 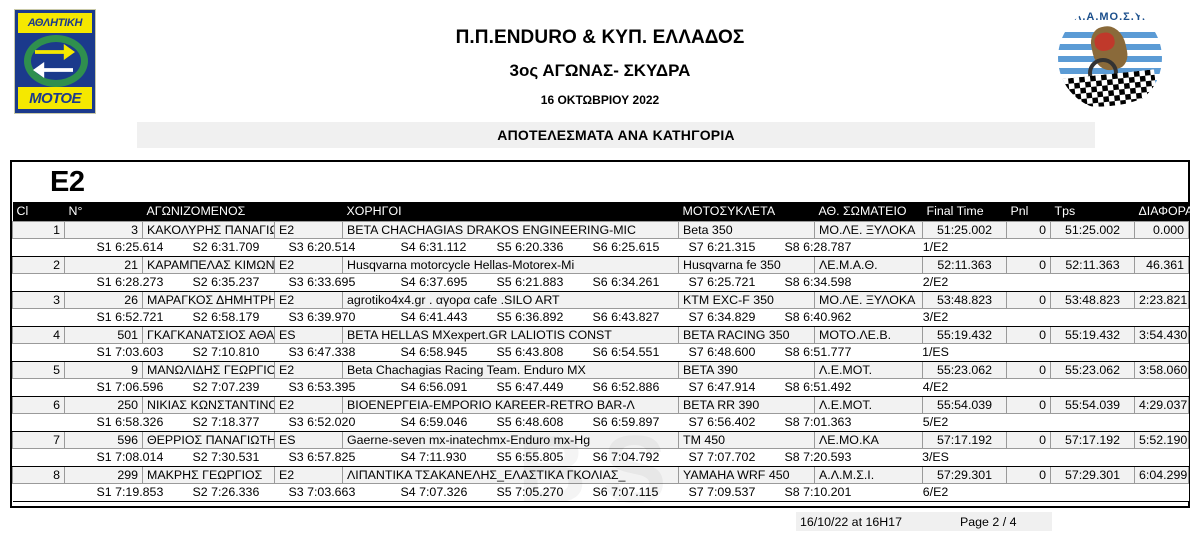 I want to click on split-time: S4 7:11.930, so click(x=433, y=457).